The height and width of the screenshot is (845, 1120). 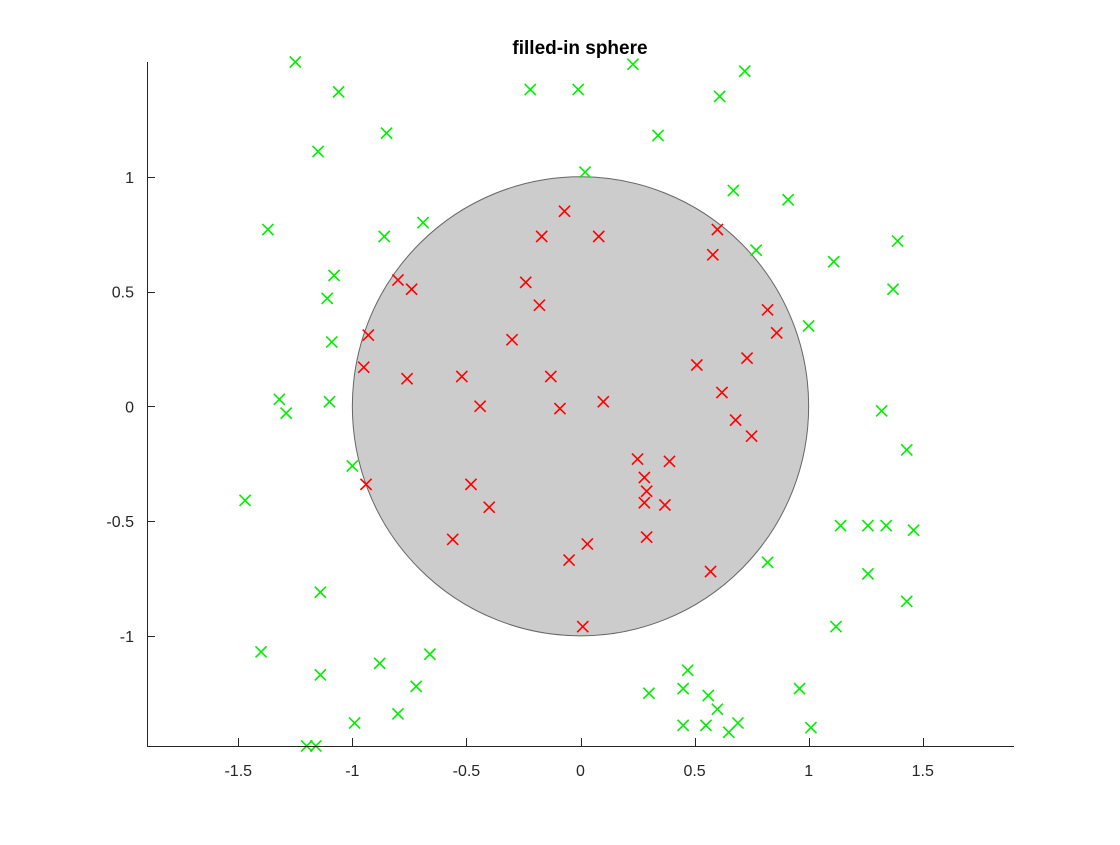 I want to click on x-tick-label: 0.5, so click(x=694, y=771).